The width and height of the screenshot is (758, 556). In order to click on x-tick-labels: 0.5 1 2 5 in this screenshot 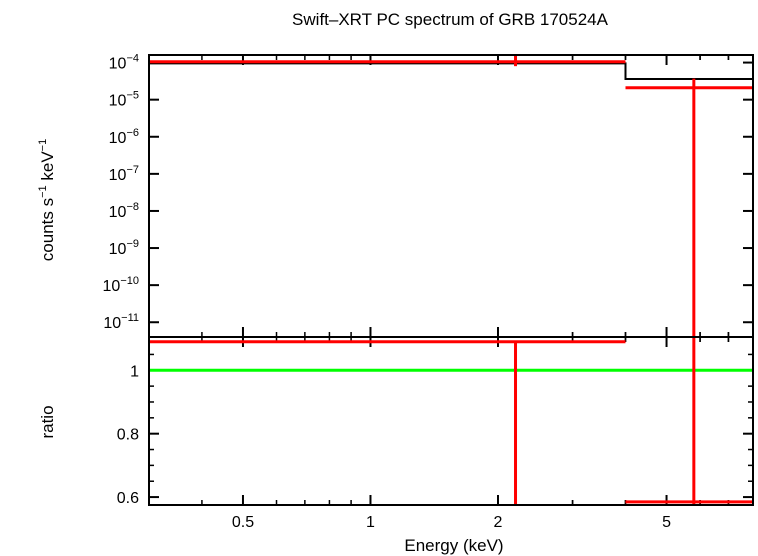, I will do `click(451, 522)`.